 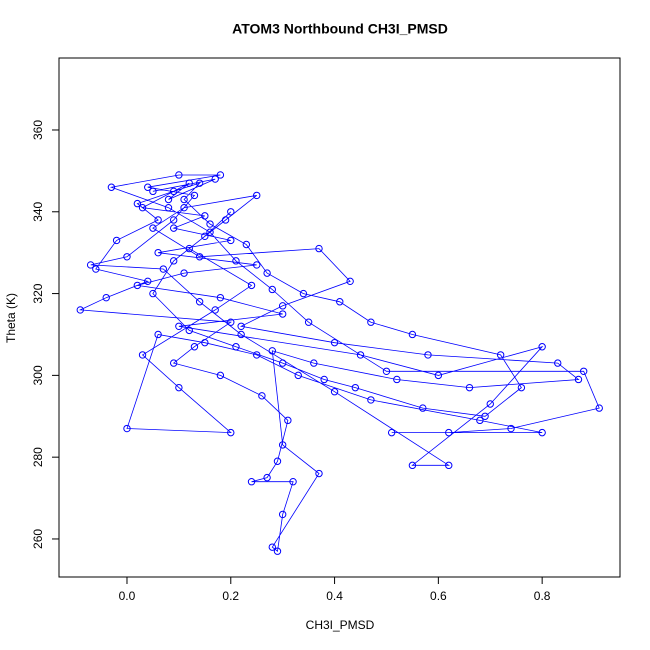 I want to click on chart-title: ATOM3 Northbound CH3I_PMSD, so click(x=340, y=29).